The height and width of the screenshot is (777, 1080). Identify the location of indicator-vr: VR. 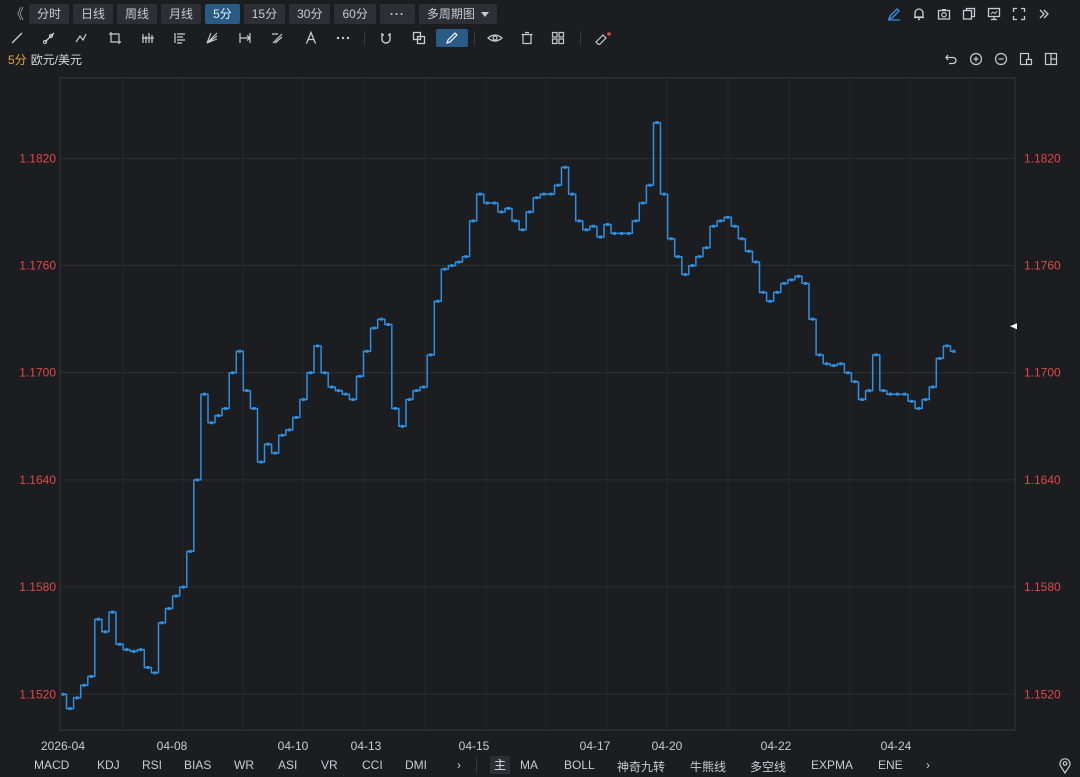
(329, 765).